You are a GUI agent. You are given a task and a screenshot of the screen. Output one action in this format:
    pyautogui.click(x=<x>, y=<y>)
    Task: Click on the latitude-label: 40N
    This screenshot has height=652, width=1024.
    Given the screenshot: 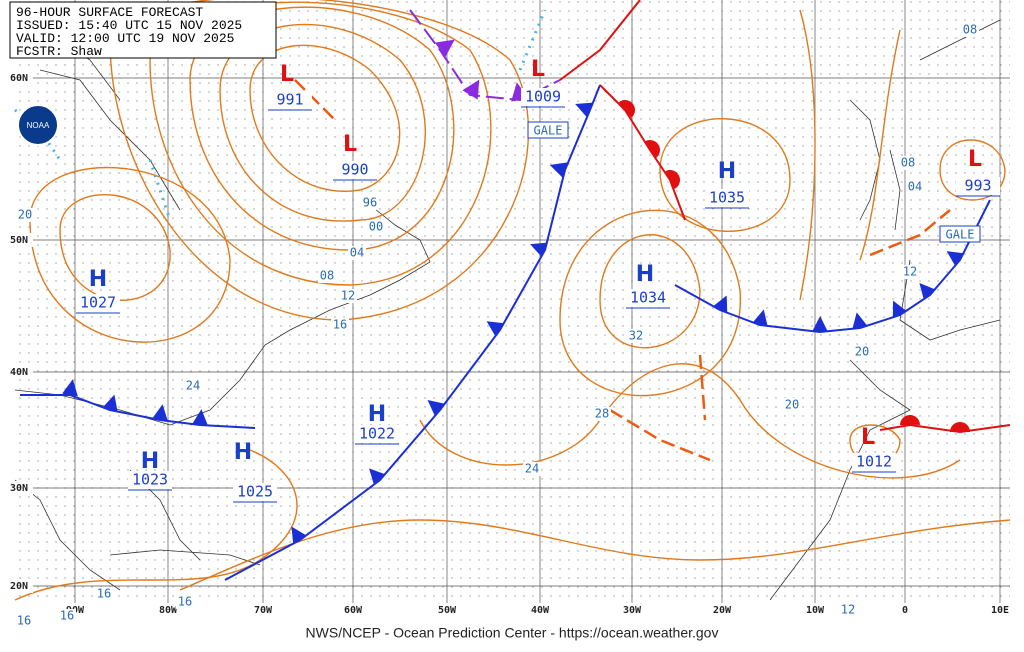 What is the action you would take?
    pyautogui.click(x=19, y=372)
    